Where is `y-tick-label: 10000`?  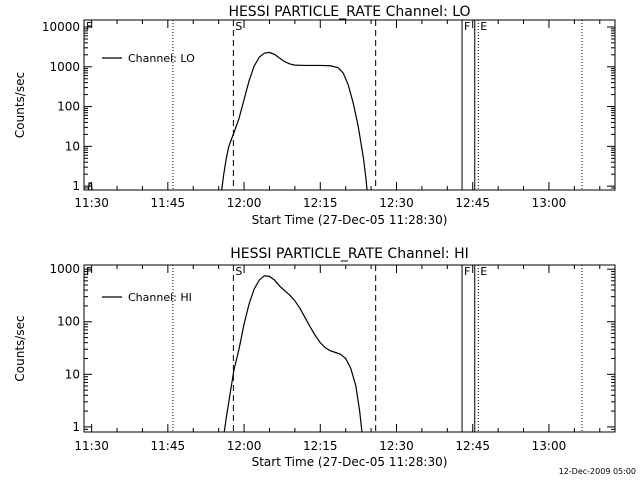 y-tick-label: 10000 is located at coordinates (61, 27).